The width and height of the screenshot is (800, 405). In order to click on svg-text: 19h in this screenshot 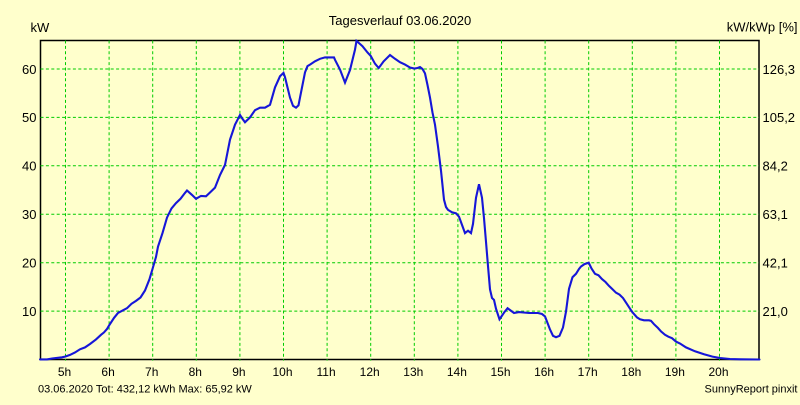, I will do `click(675, 372)`.